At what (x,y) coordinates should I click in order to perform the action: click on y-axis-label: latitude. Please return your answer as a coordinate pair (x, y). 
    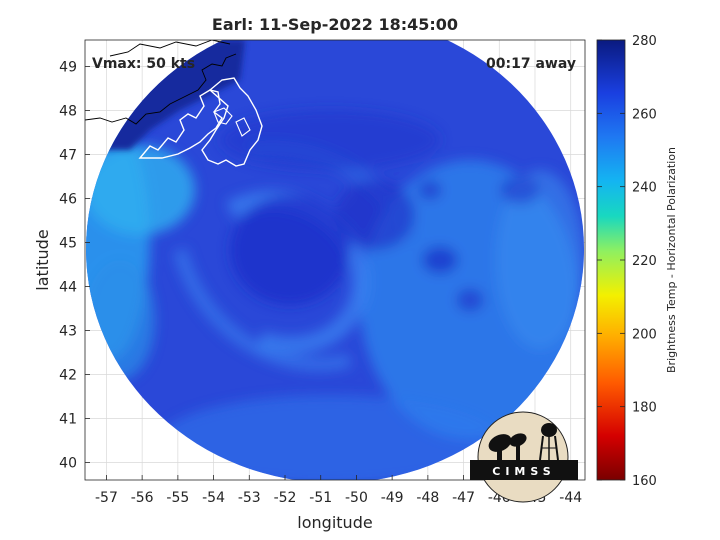
    Looking at the image, I should click on (42, 259).